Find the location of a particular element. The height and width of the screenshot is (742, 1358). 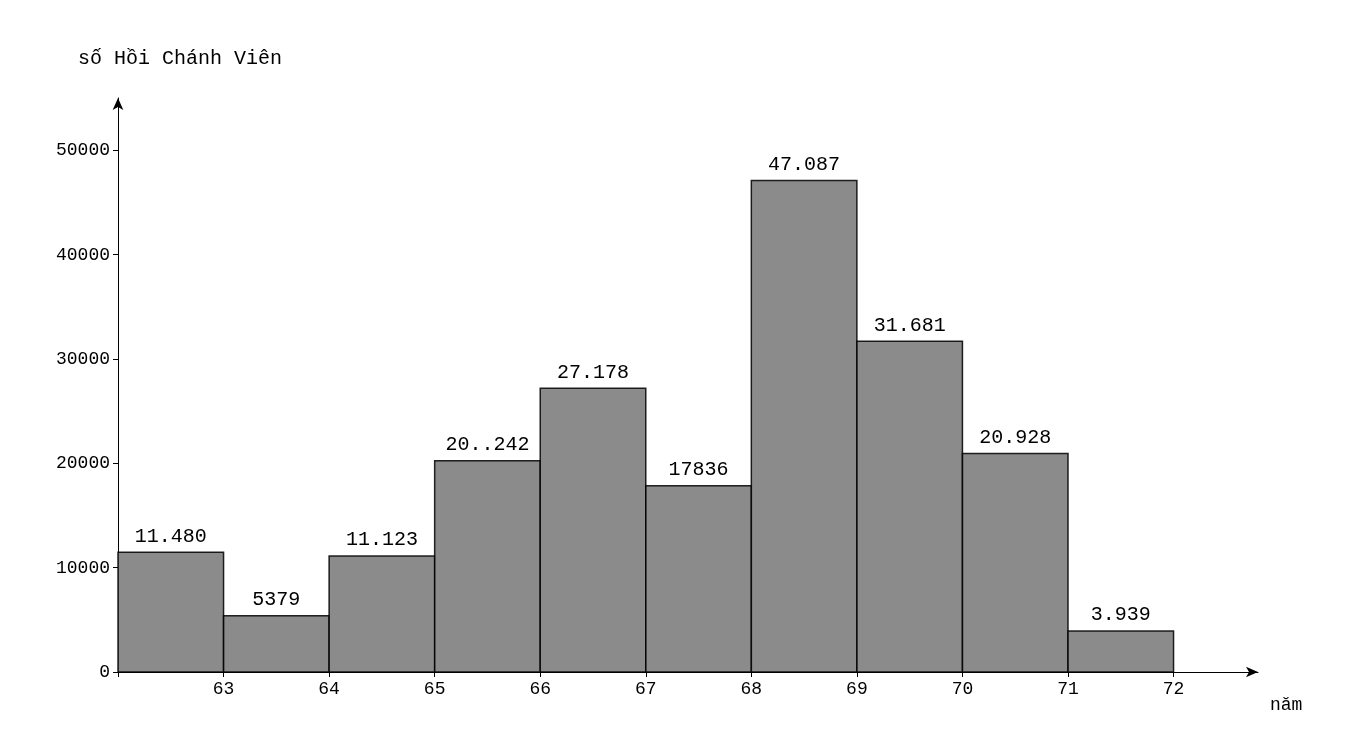

x-tick-label: 69 is located at coordinates (857, 689).